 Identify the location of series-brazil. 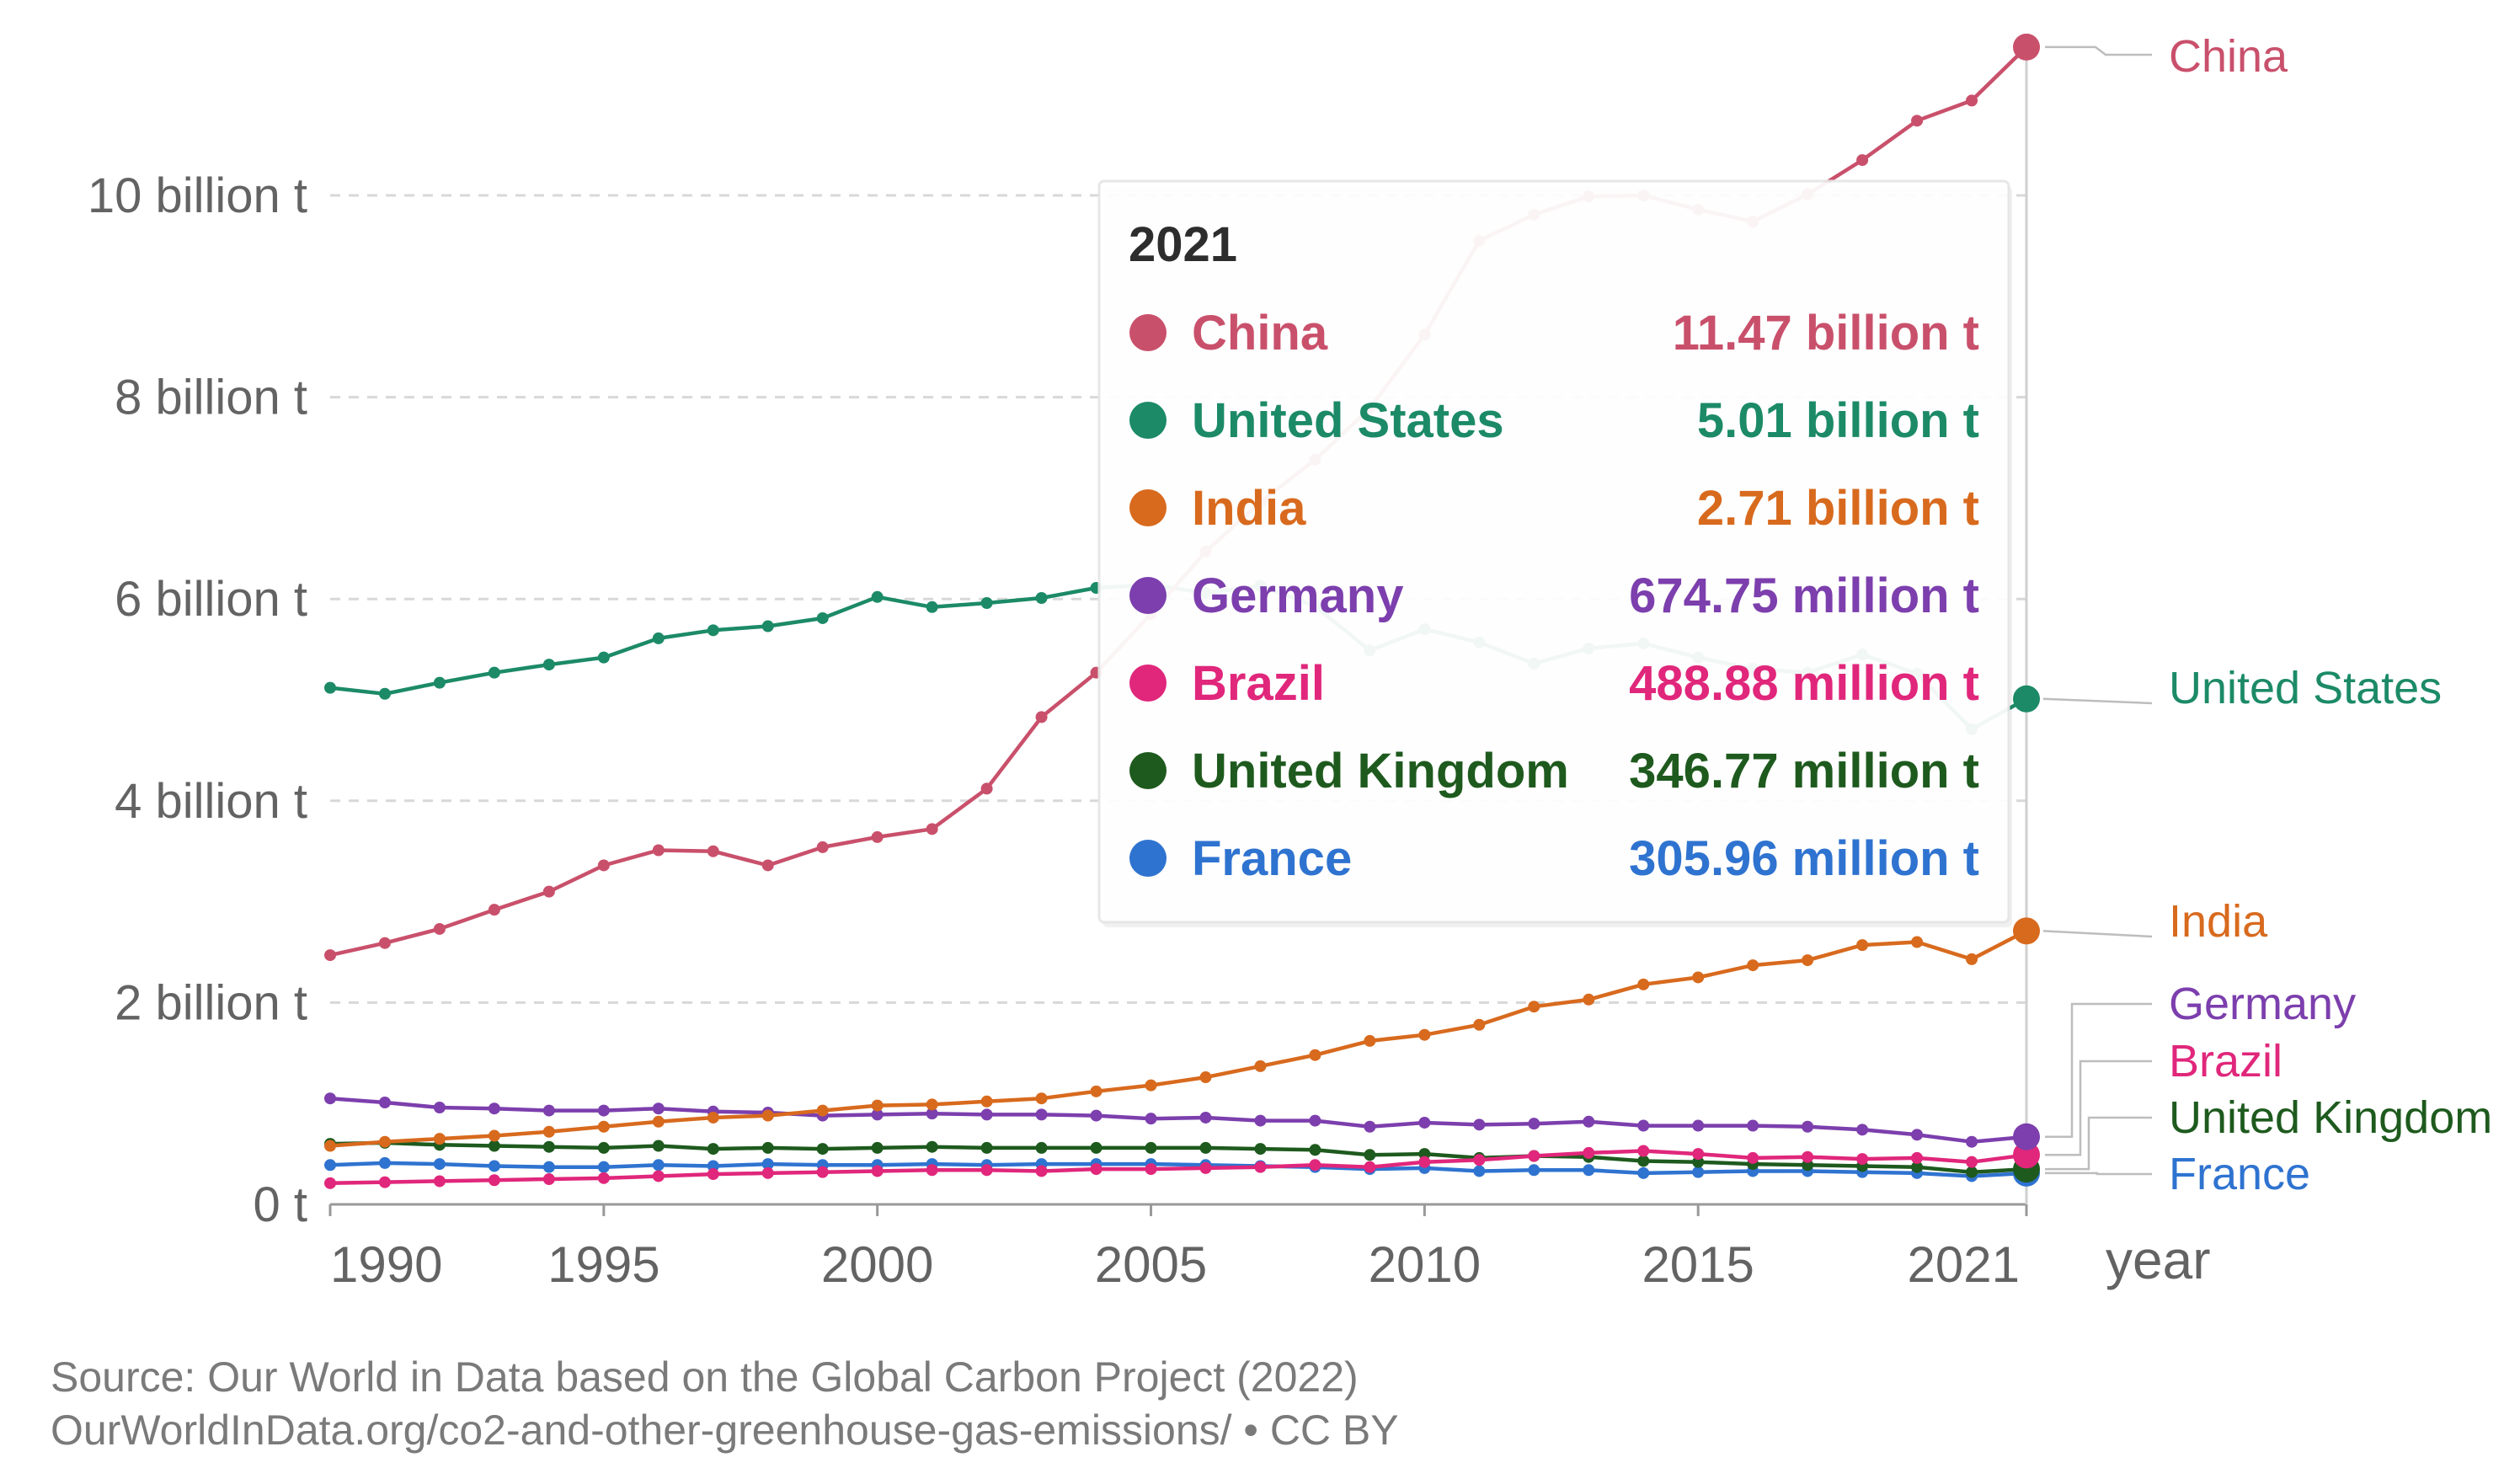
(1182, 1165).